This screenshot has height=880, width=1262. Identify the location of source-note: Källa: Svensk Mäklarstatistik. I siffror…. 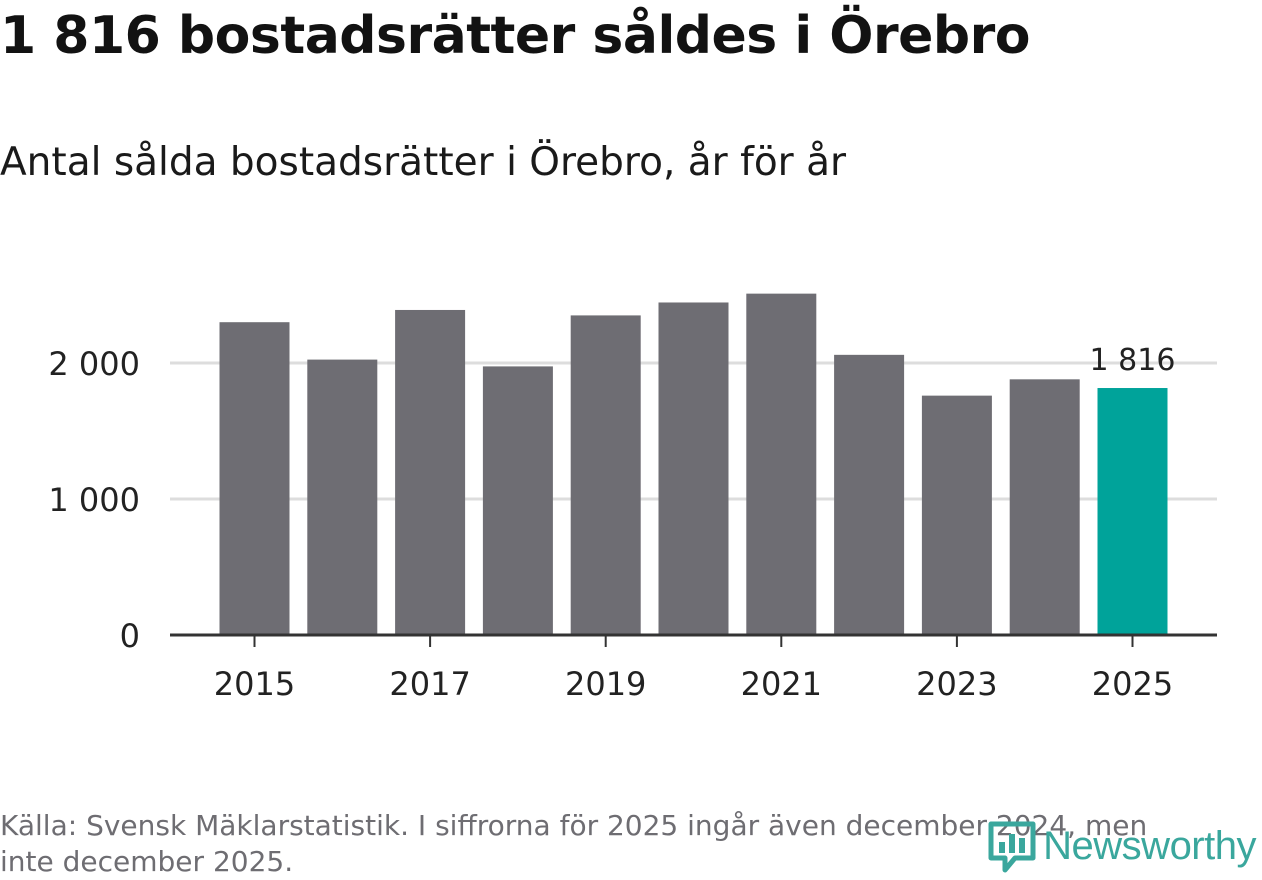
(574, 843).